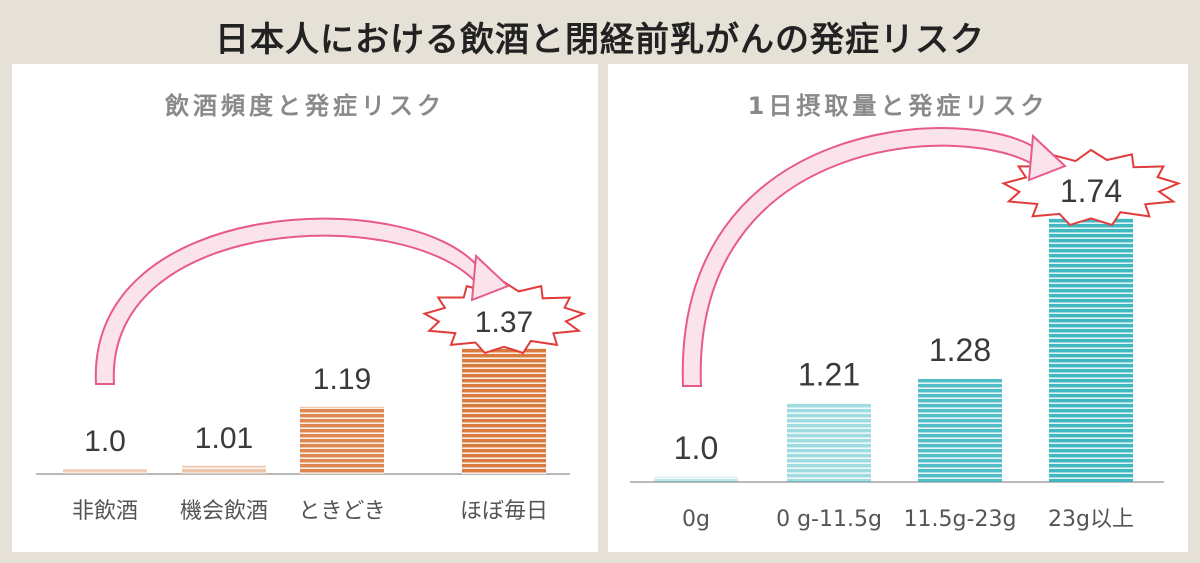  What do you see at coordinates (960, 519) in the screenshot?
I see `category-label-3: 11.5g-23g` at bounding box center [960, 519].